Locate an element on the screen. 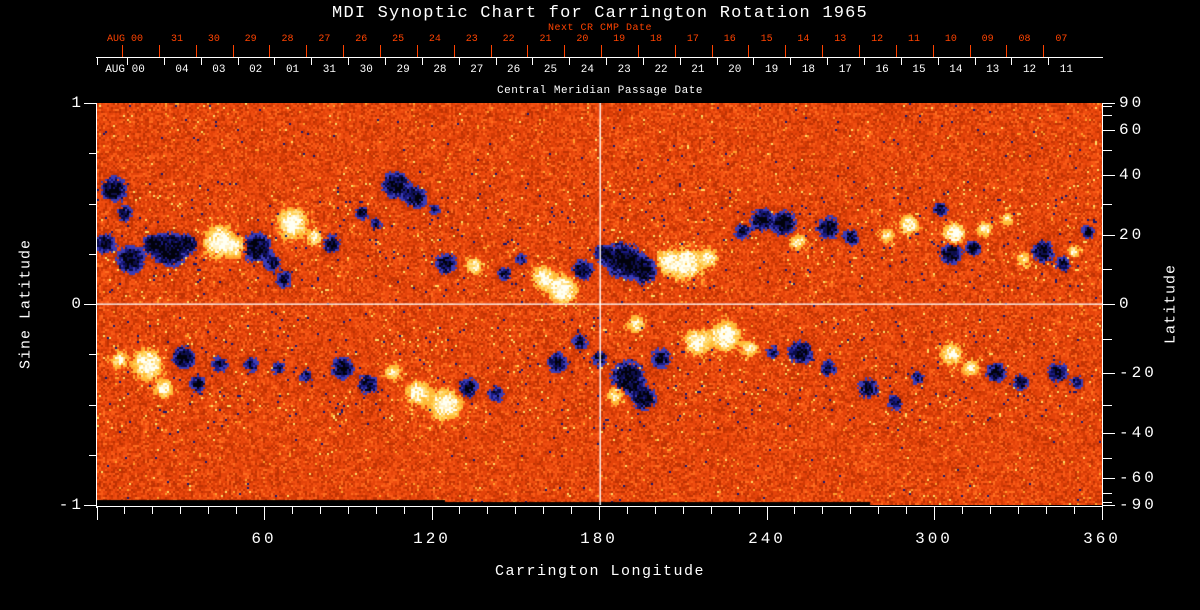  red-axis-tick-label: 10 is located at coordinates (950, 39).